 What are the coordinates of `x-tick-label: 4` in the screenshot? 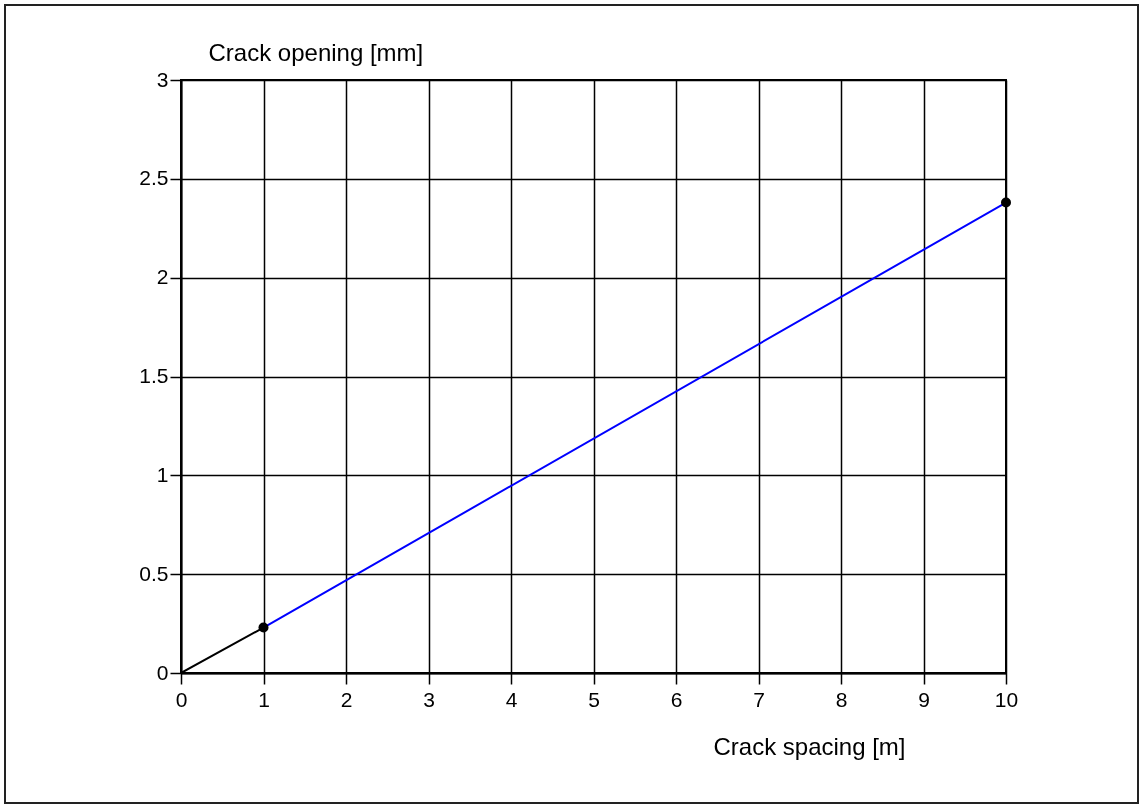 It's located at (511, 699).